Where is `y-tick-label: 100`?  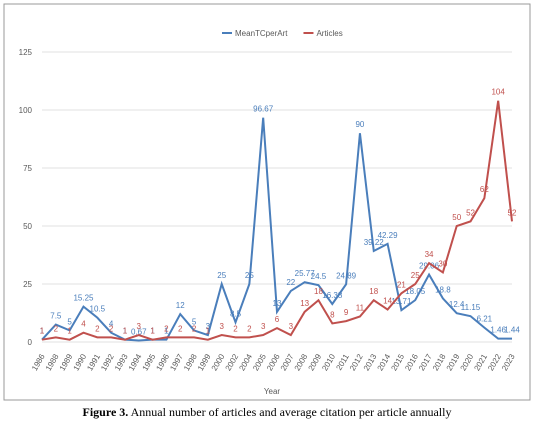 y-tick-label: 100 is located at coordinates (26, 110).